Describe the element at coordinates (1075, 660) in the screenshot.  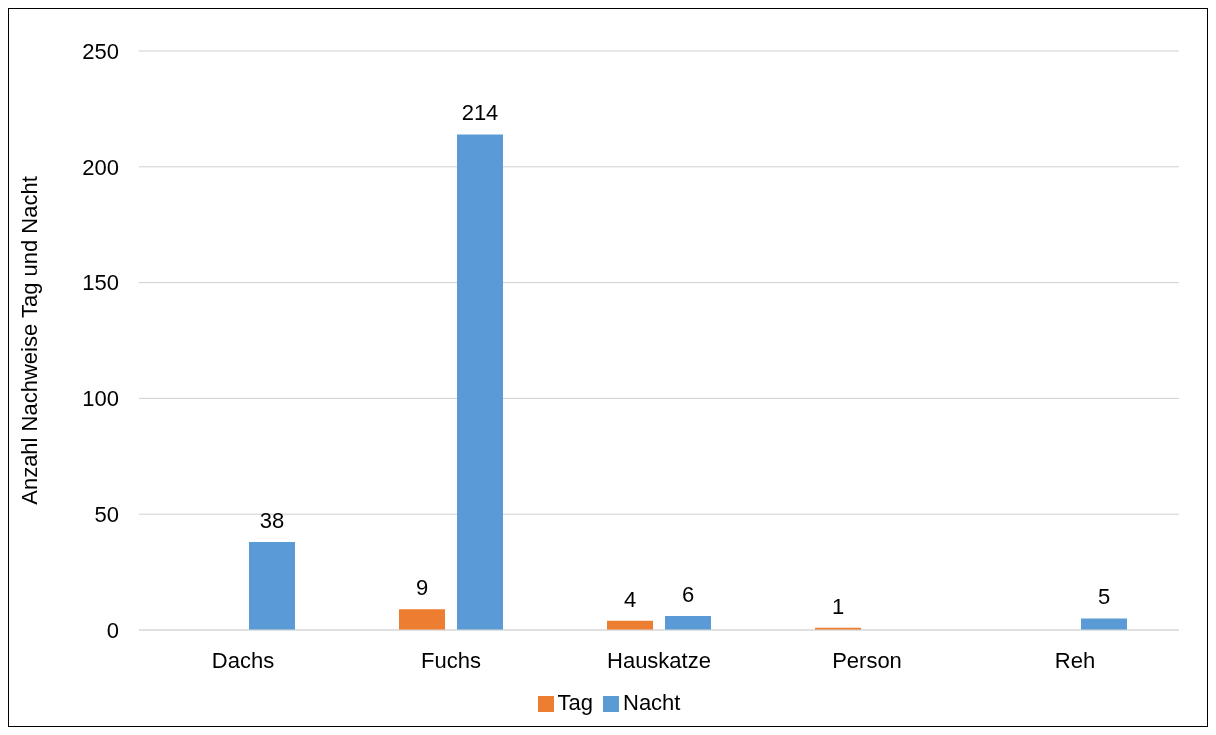
I see `x-tick-label: Reh` at that location.